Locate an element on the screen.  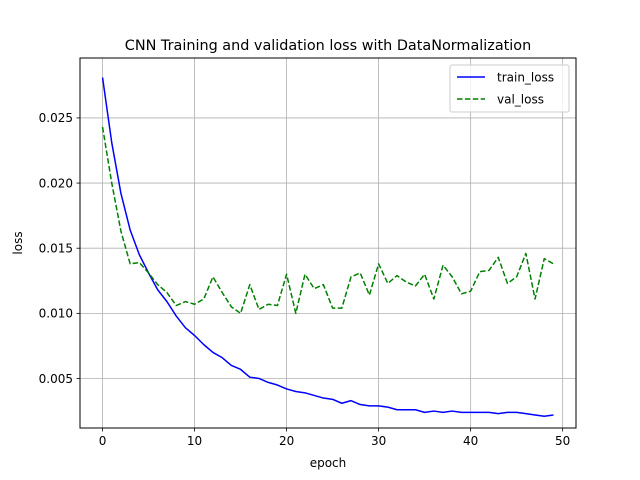
legend-label-val-loss: val_loss is located at coordinates (520, 99).